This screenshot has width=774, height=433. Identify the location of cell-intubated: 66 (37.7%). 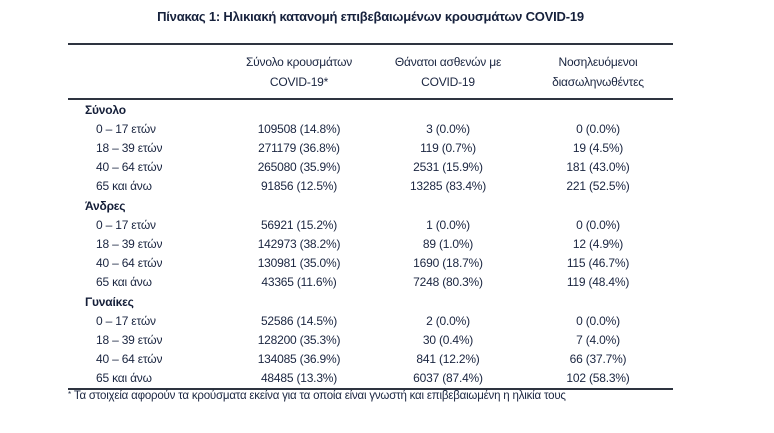
(598, 359).